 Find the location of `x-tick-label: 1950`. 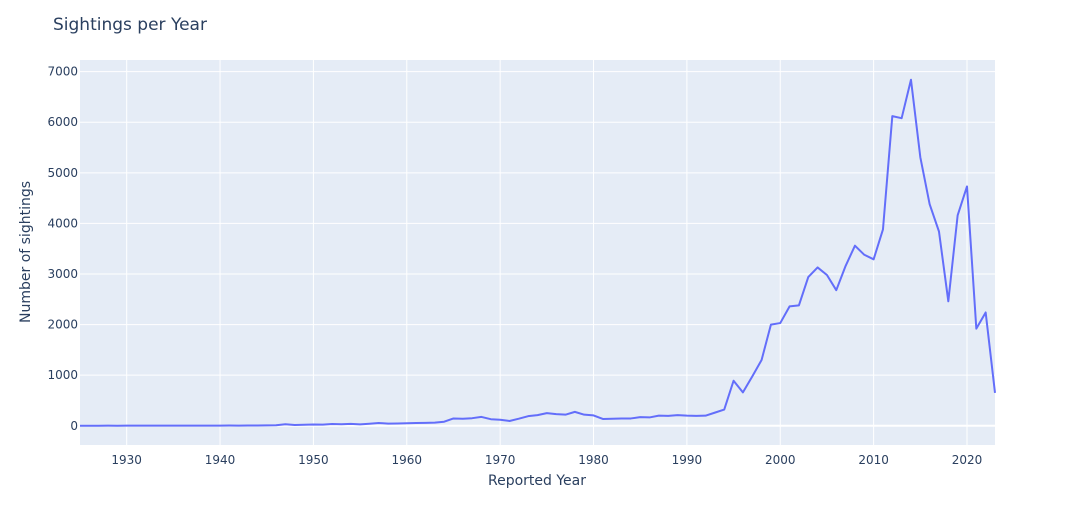

x-tick-label: 1950 is located at coordinates (313, 460).